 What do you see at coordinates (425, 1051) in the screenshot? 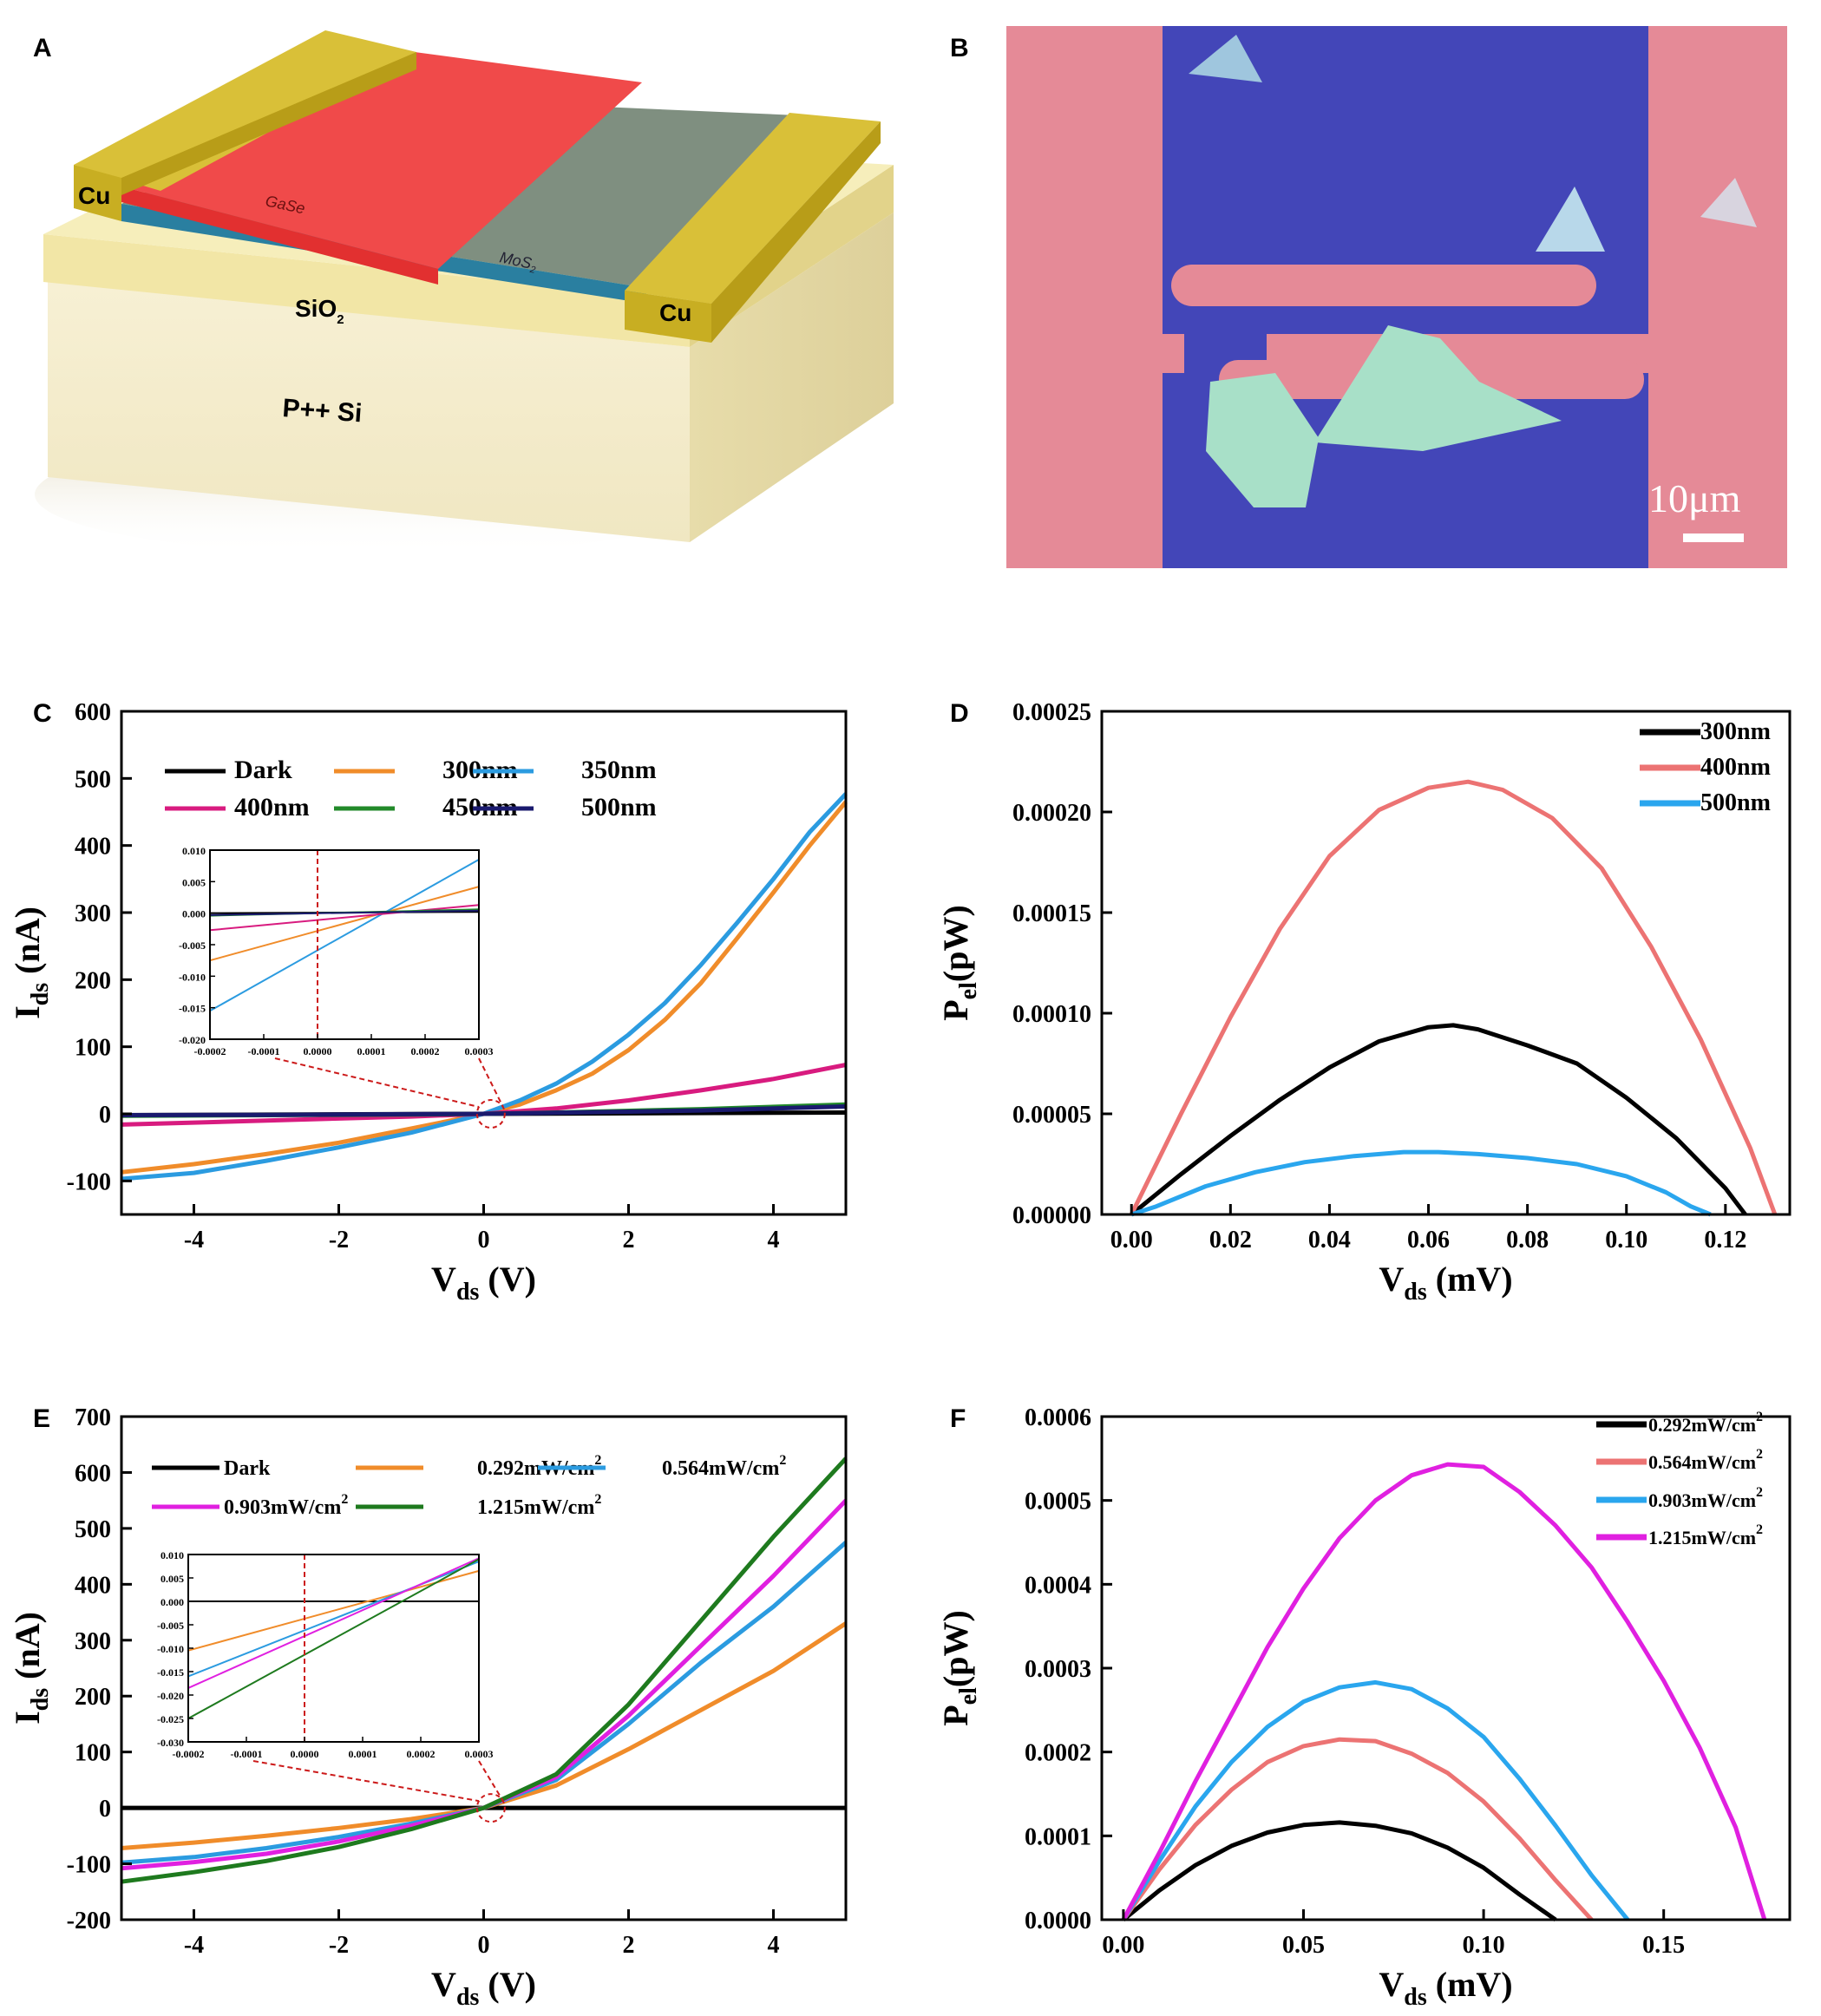
I see `inset-x-tick-label: 0.0002` at bounding box center [425, 1051].